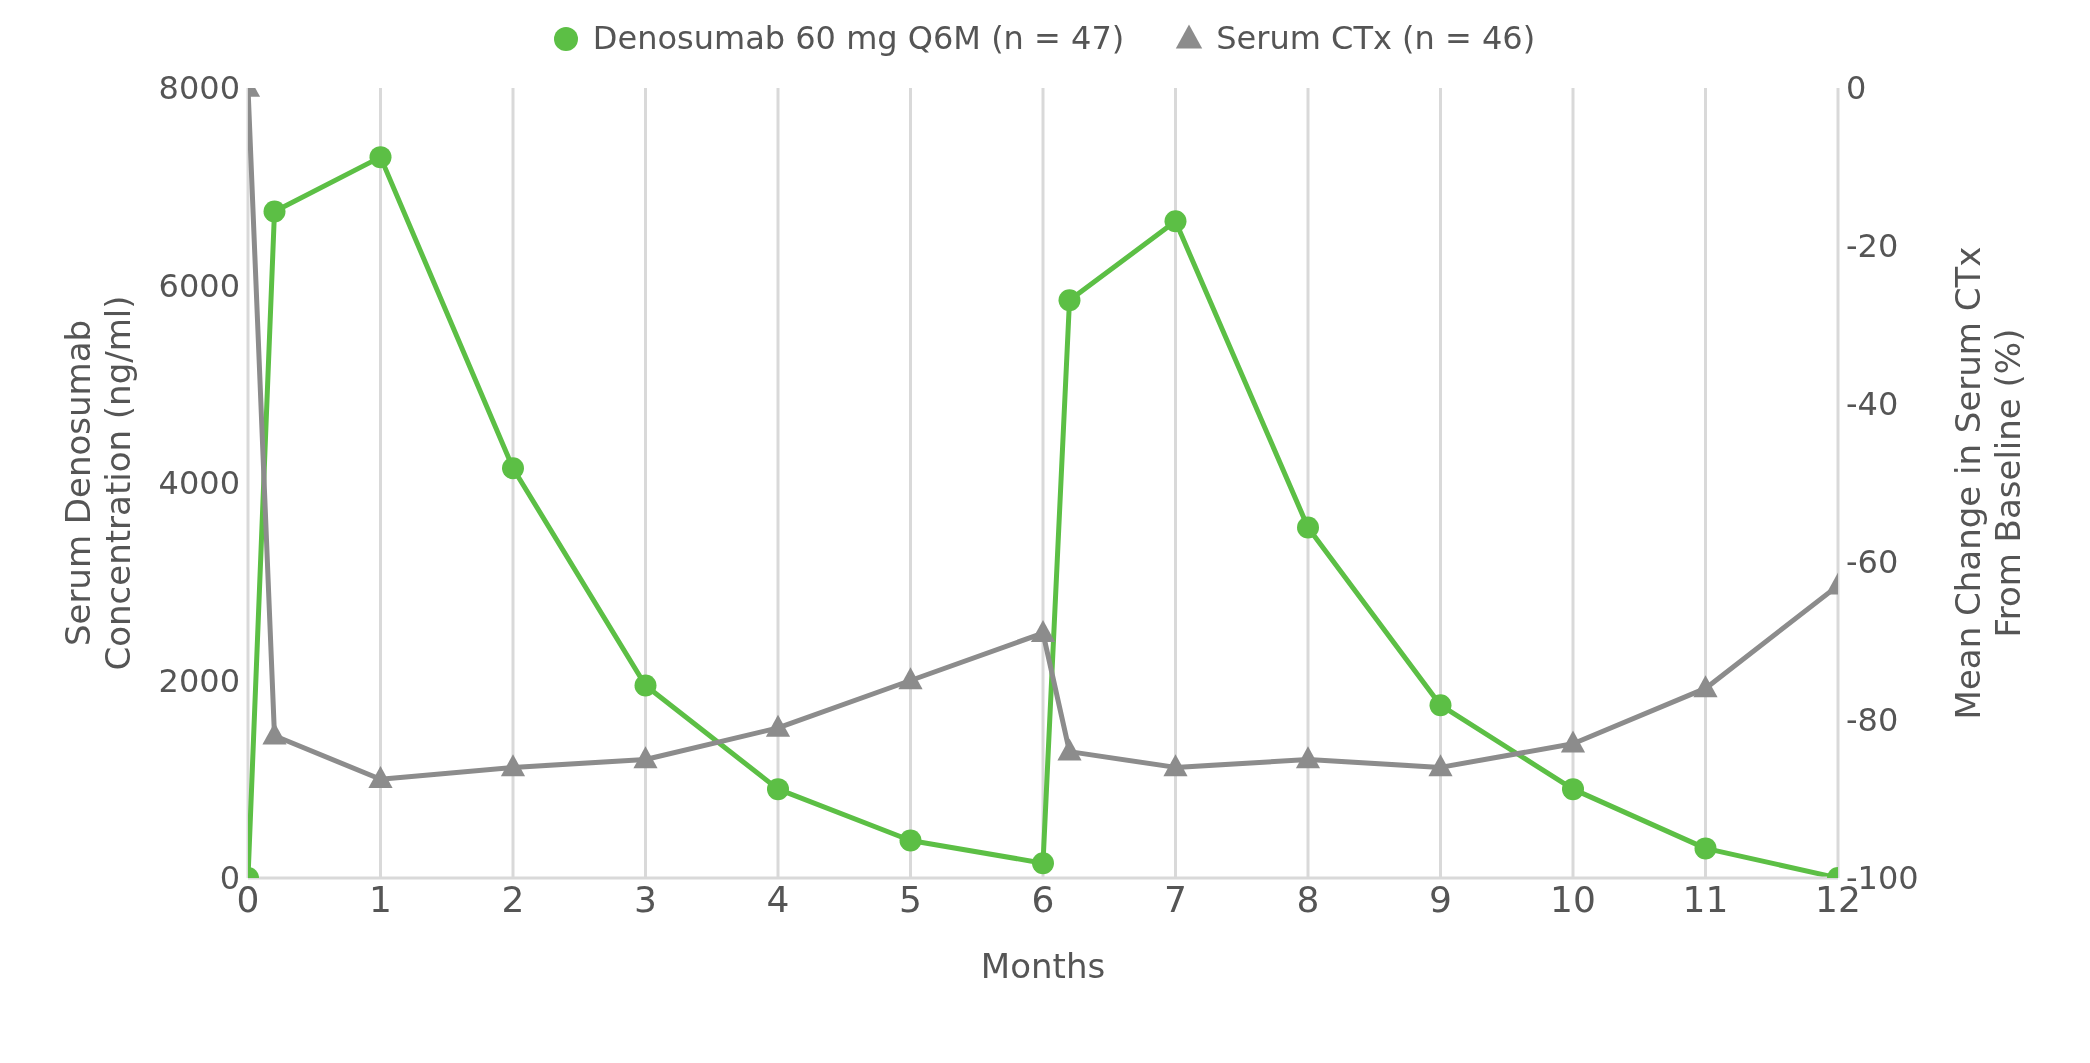 Image resolution: width=2090 pixels, height=1063 pixels. Describe the element at coordinates (1175, 899) in the screenshot. I see `x-tick-label: 7` at that location.